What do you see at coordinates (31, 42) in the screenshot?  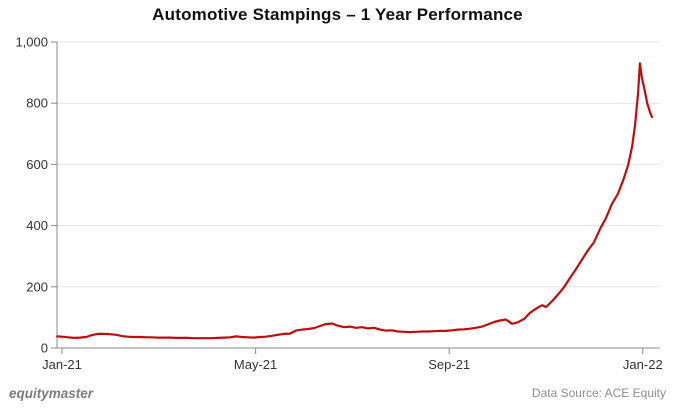 I see `y-axis-tick-label: 1,000` at bounding box center [31, 42].